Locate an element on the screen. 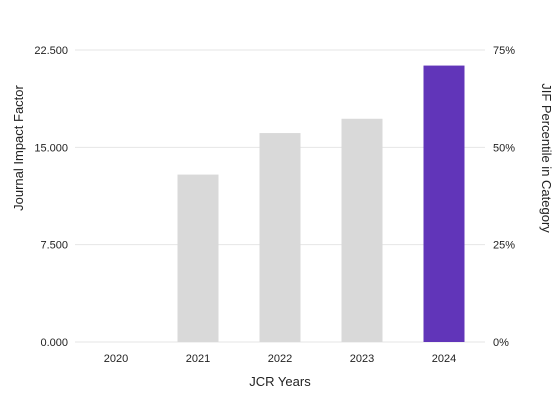 This screenshot has width=558, height=410. right-y-axis-label: JIF Percentile in Category is located at coordinates (546, 158).